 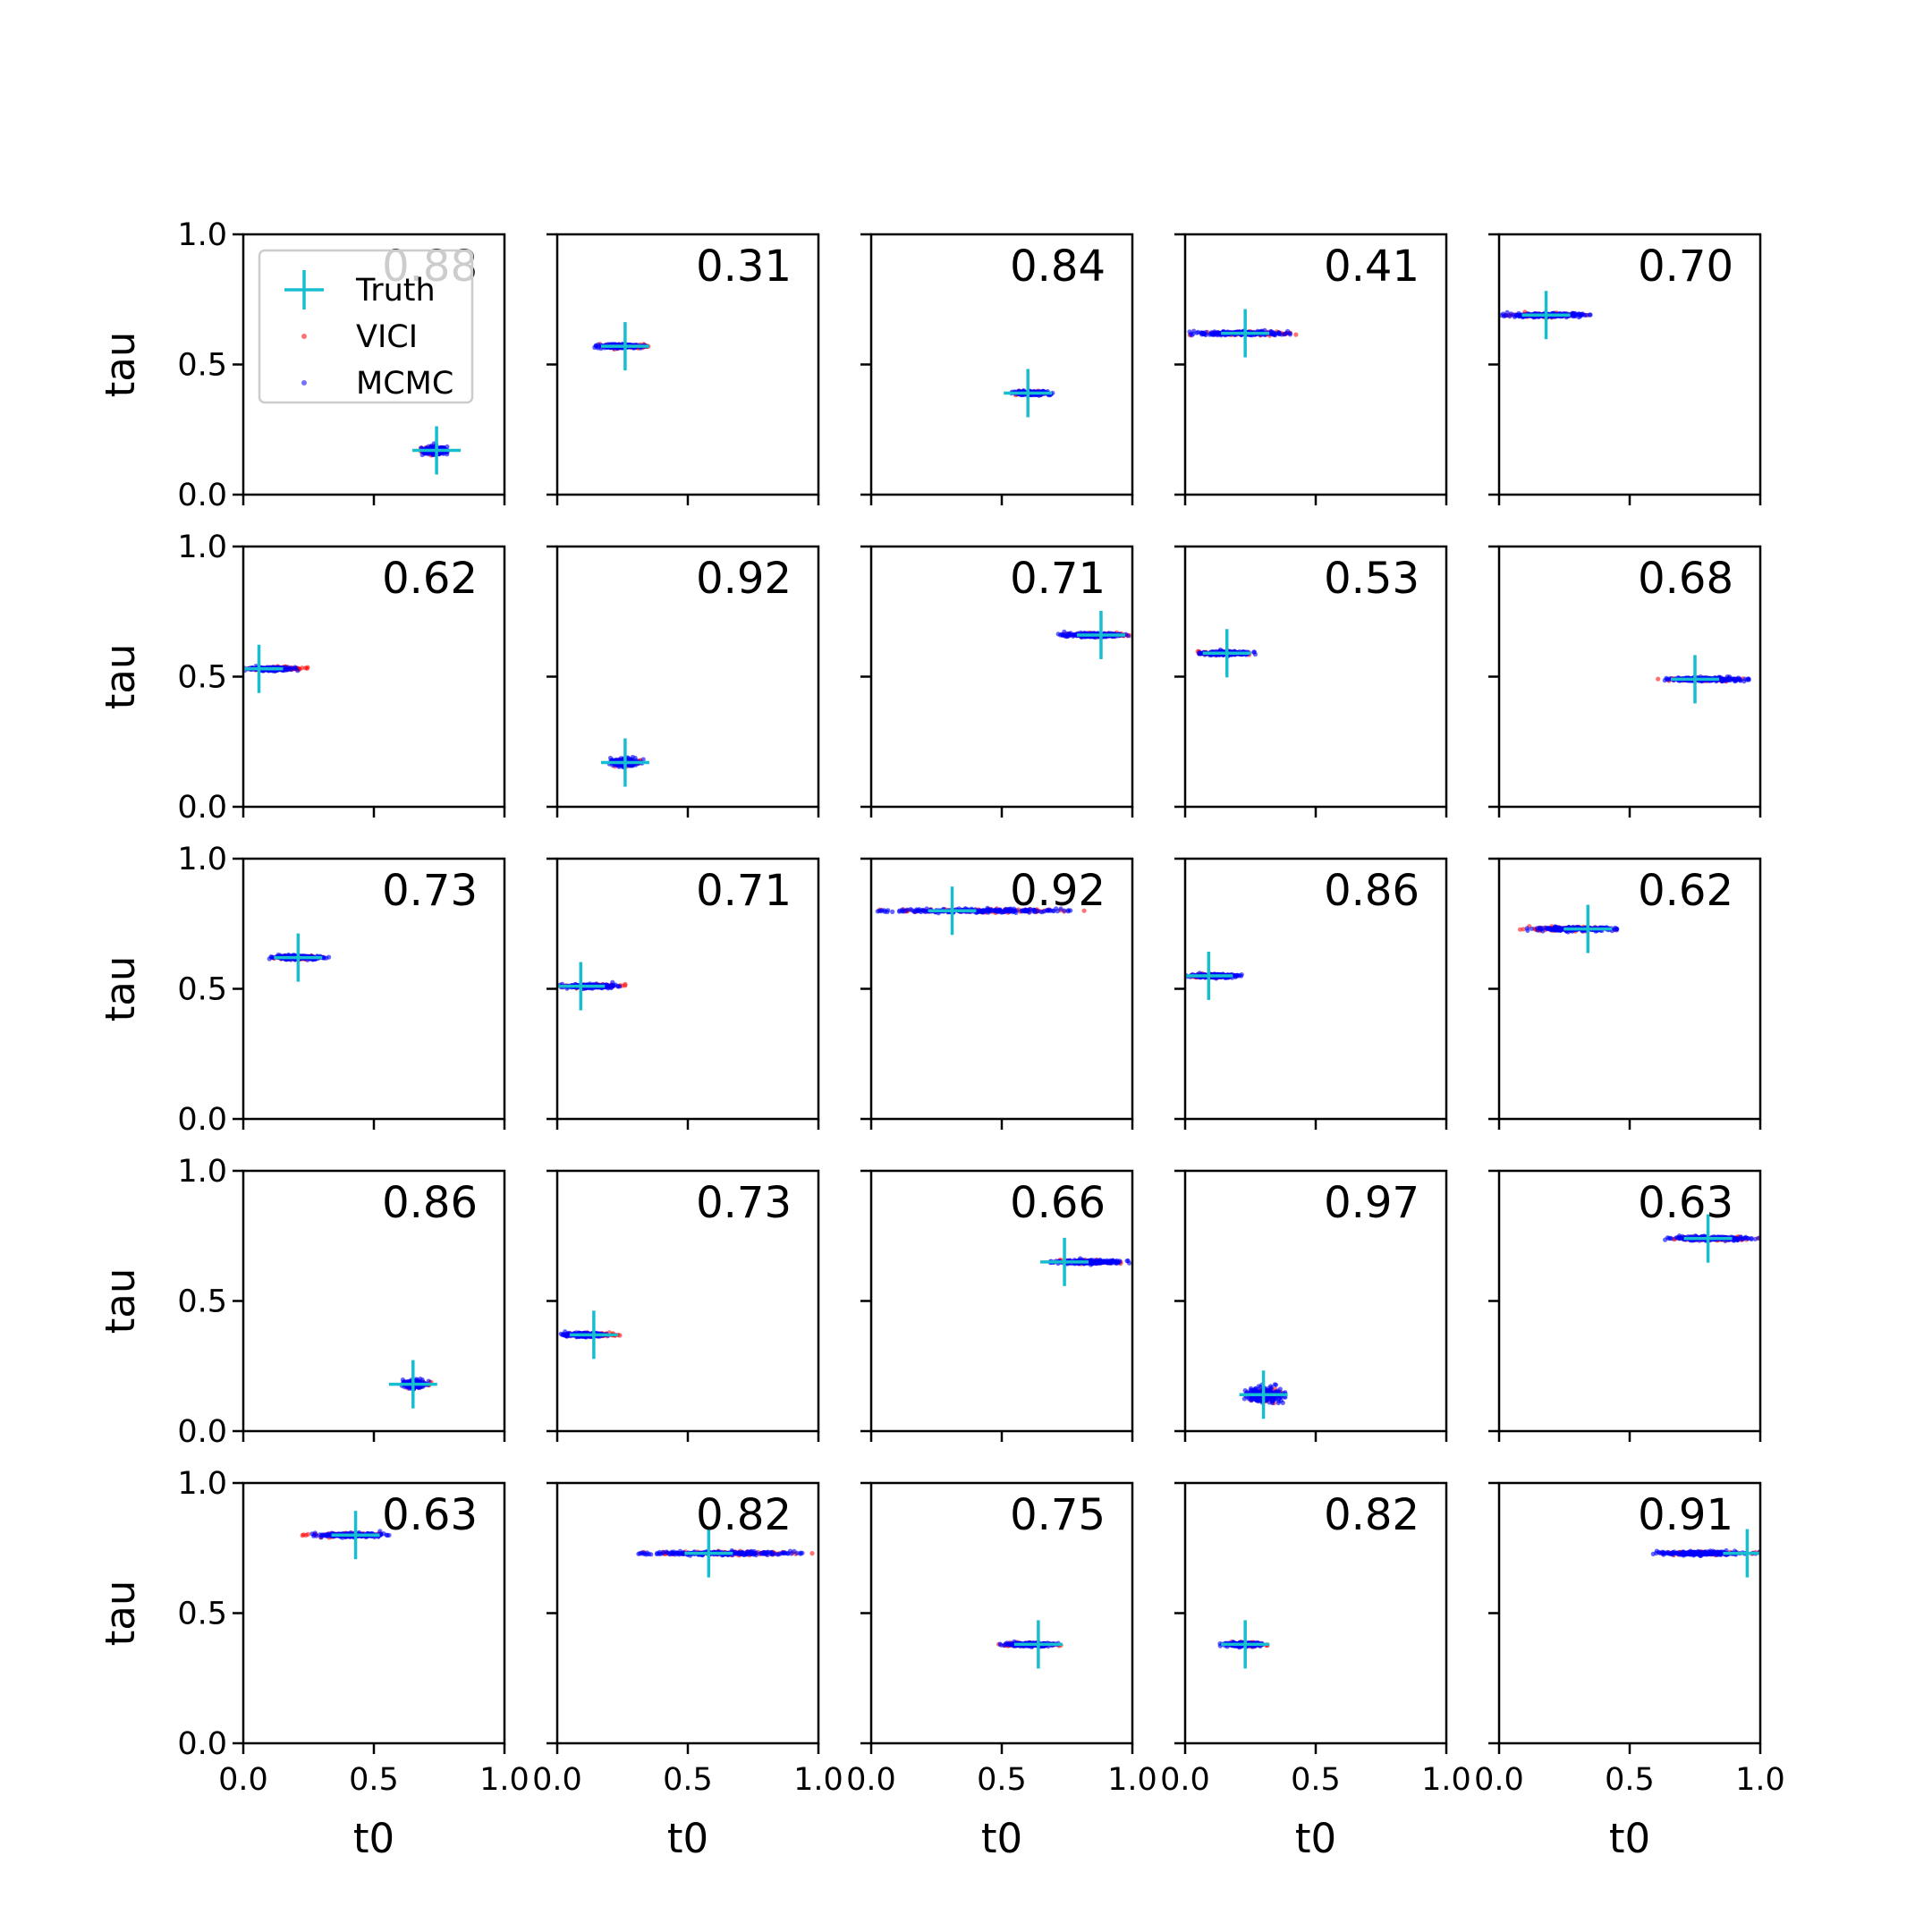 What do you see at coordinates (1625, 681) in the screenshot?
I see `subplot-panel: 0.68` at bounding box center [1625, 681].